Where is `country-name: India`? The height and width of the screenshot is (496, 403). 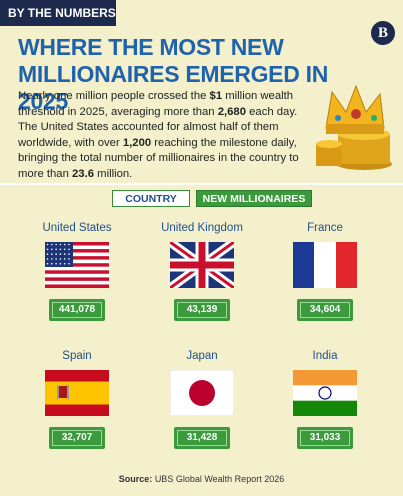 country-name: India is located at coordinates (325, 356).